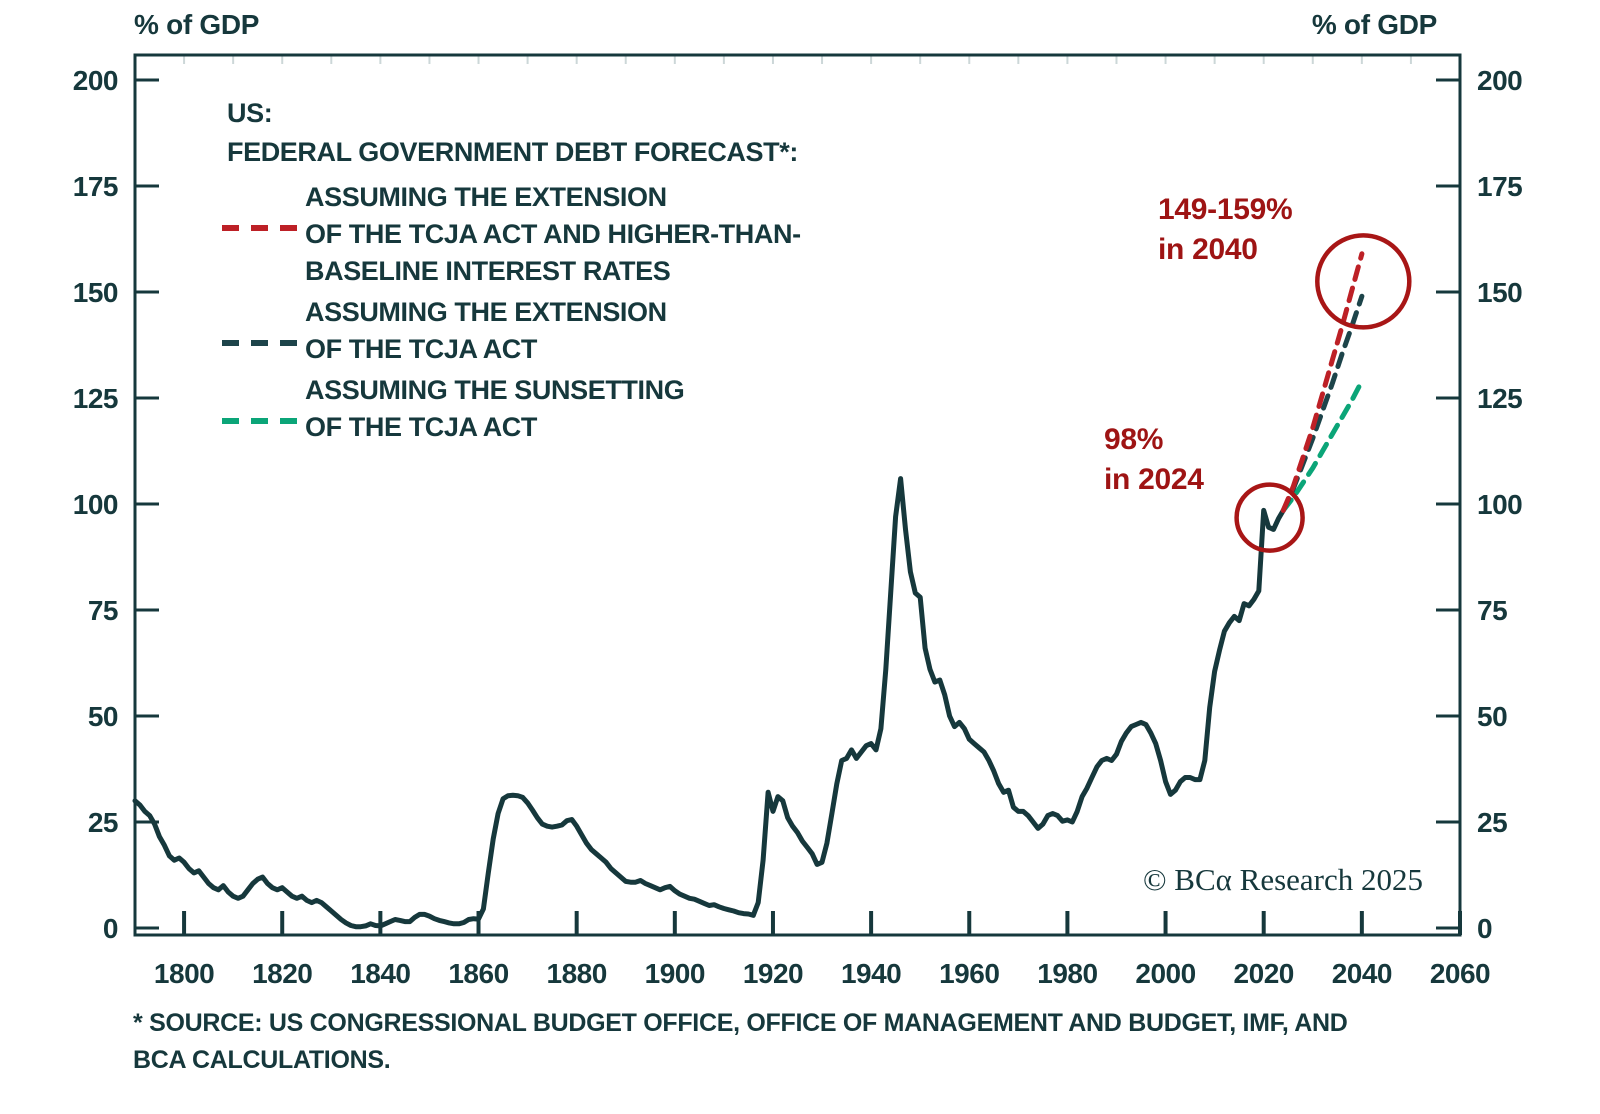  Describe the element at coordinates (969, 973) in the screenshot. I see `x-tick-label: 1960` at that location.